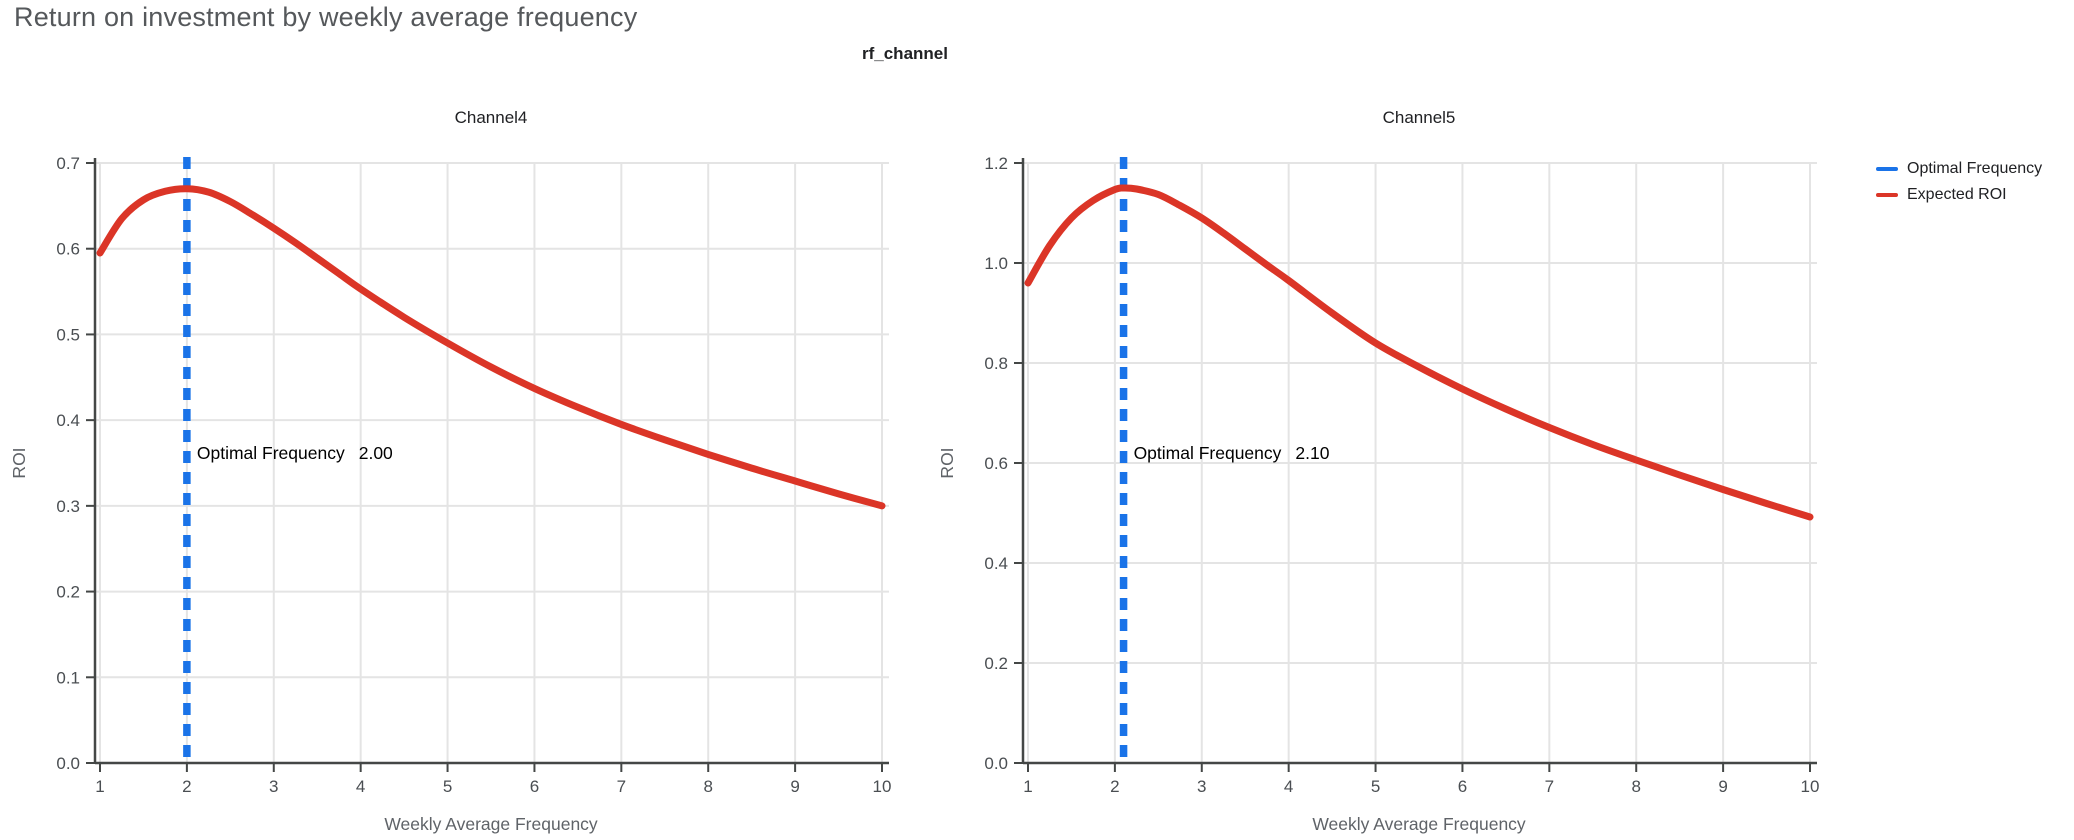 This screenshot has height=840, width=2074. I want to click on legend-item-expected-roi: Expected ROI, so click(1959, 195).